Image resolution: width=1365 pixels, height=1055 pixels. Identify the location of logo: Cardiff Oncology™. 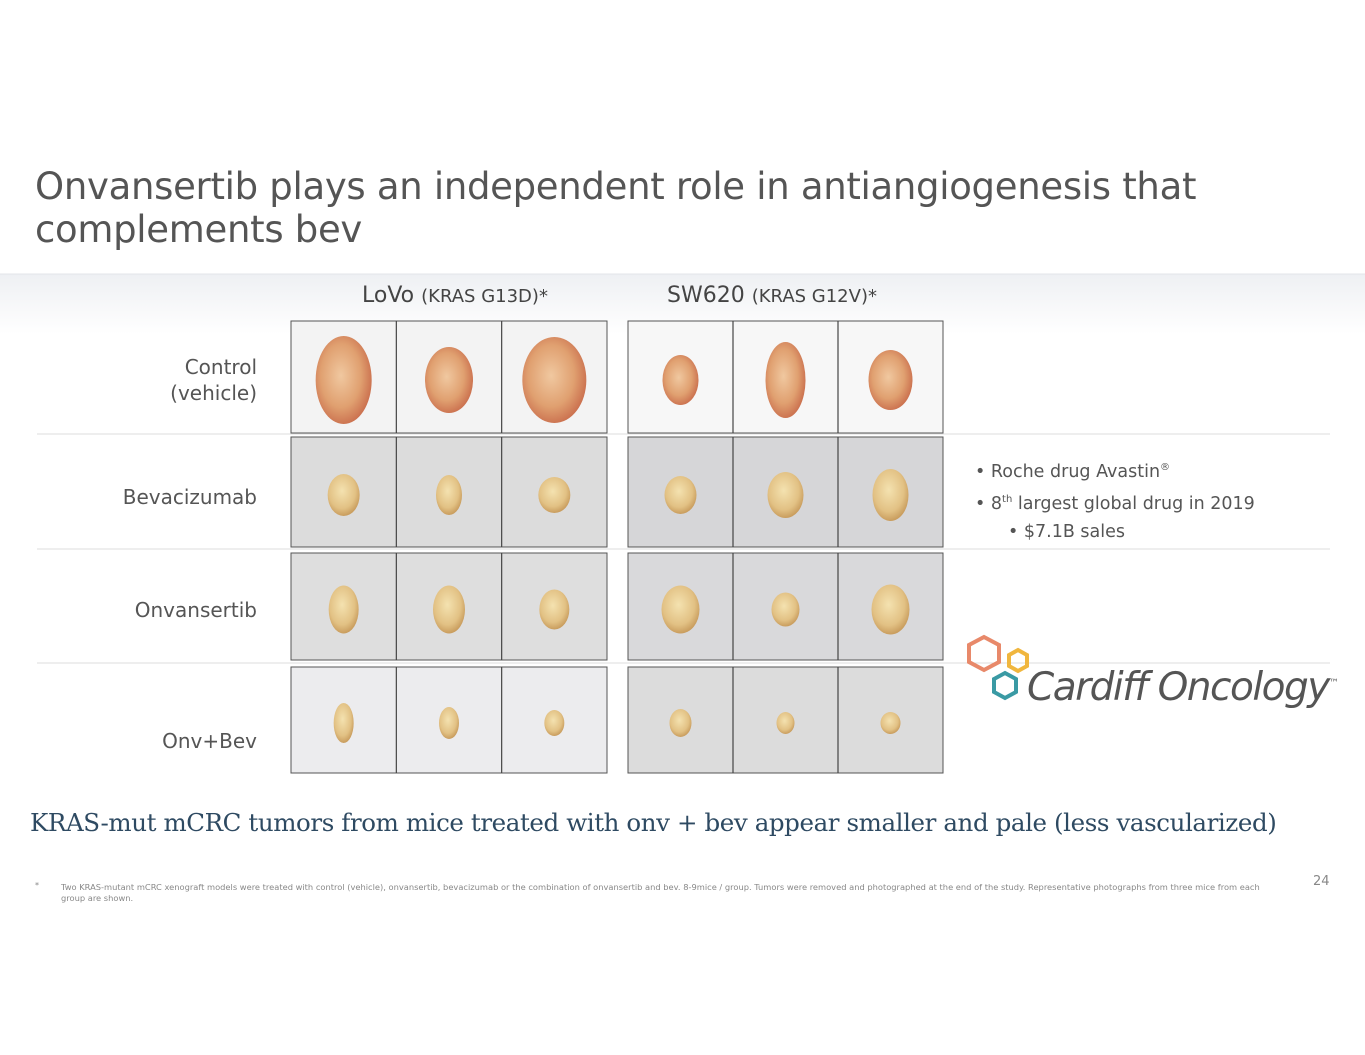
(1183, 687).